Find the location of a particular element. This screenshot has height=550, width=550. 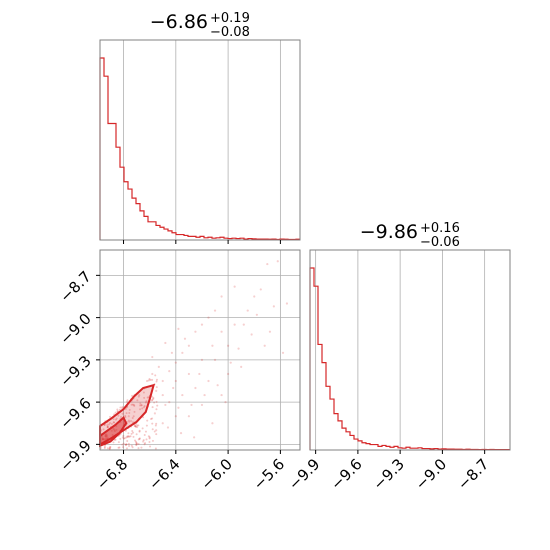

scatter-ytick-label-4: −9.9 is located at coordinates (75, 455).